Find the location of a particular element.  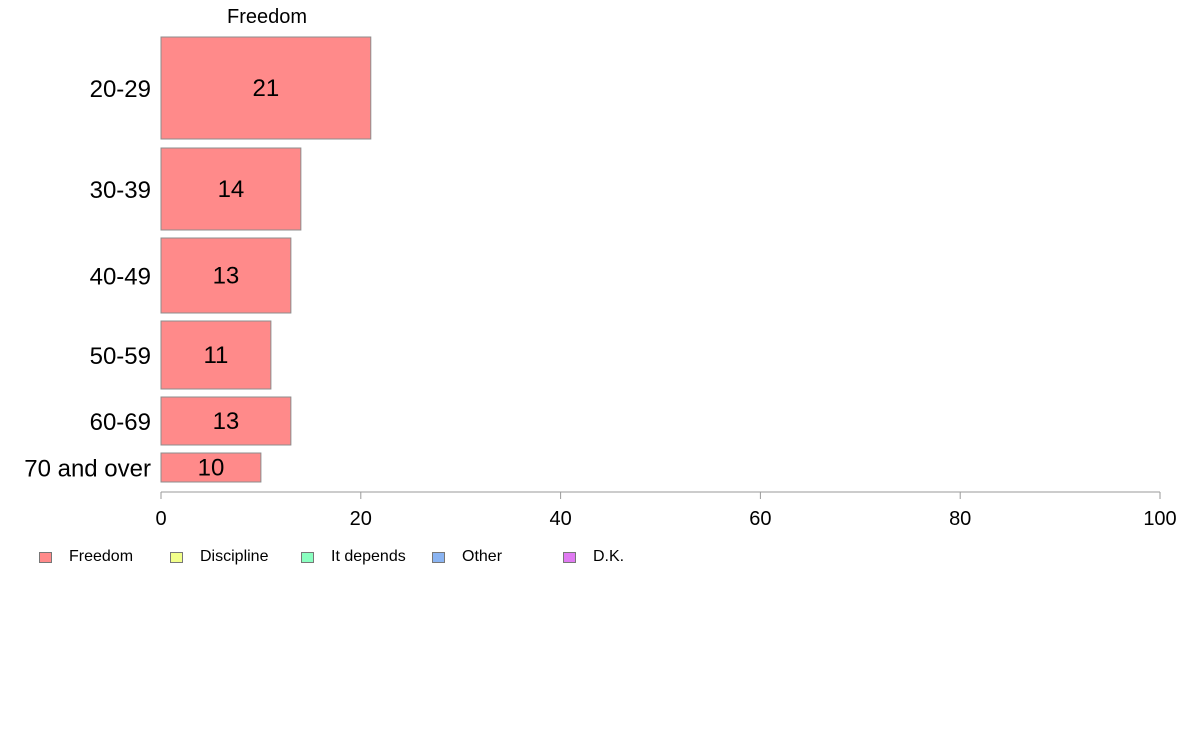

legend-item-other: Other is located at coordinates (467, 557).